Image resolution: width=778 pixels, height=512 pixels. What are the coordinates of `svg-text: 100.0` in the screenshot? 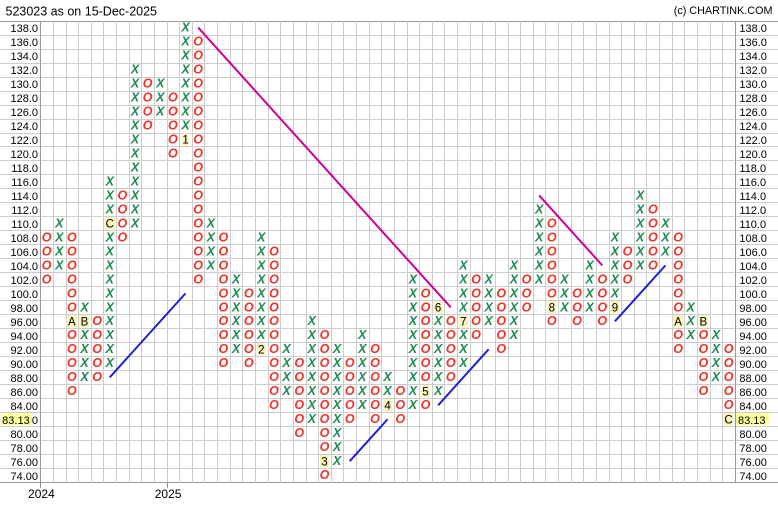 It's located at (753, 295).